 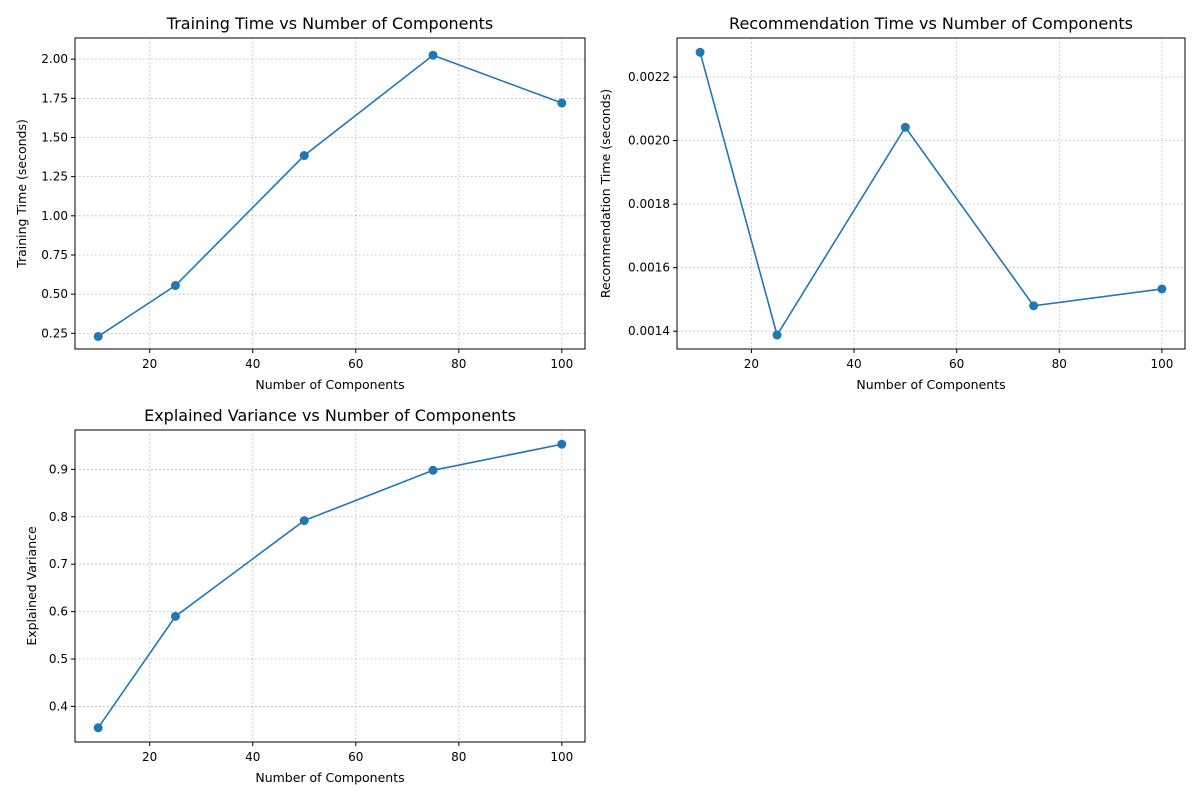 I want to click on y-axis-label: Training Time (seconds), so click(x=21, y=194).